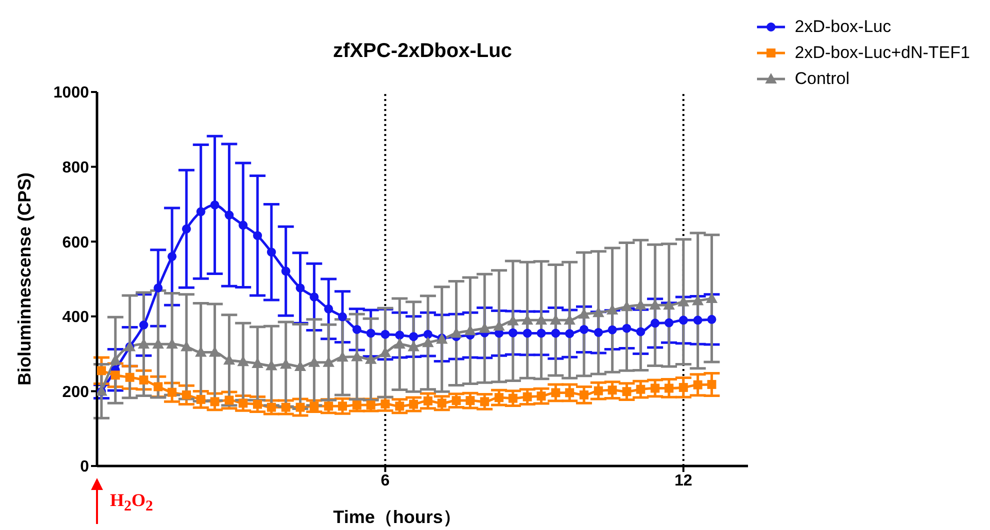 This screenshot has width=990, height=530. Describe the element at coordinates (76, 167) in the screenshot. I see `y-tick-label: 800` at that location.